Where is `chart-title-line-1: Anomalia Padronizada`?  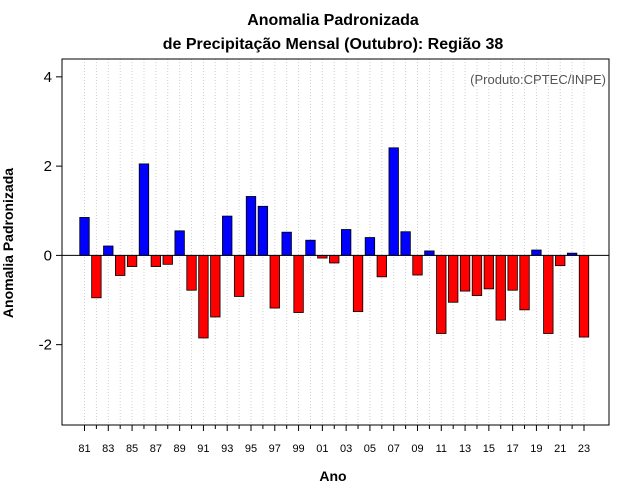 chart-title-line-1: Anomalia Padronizada is located at coordinates (333, 20).